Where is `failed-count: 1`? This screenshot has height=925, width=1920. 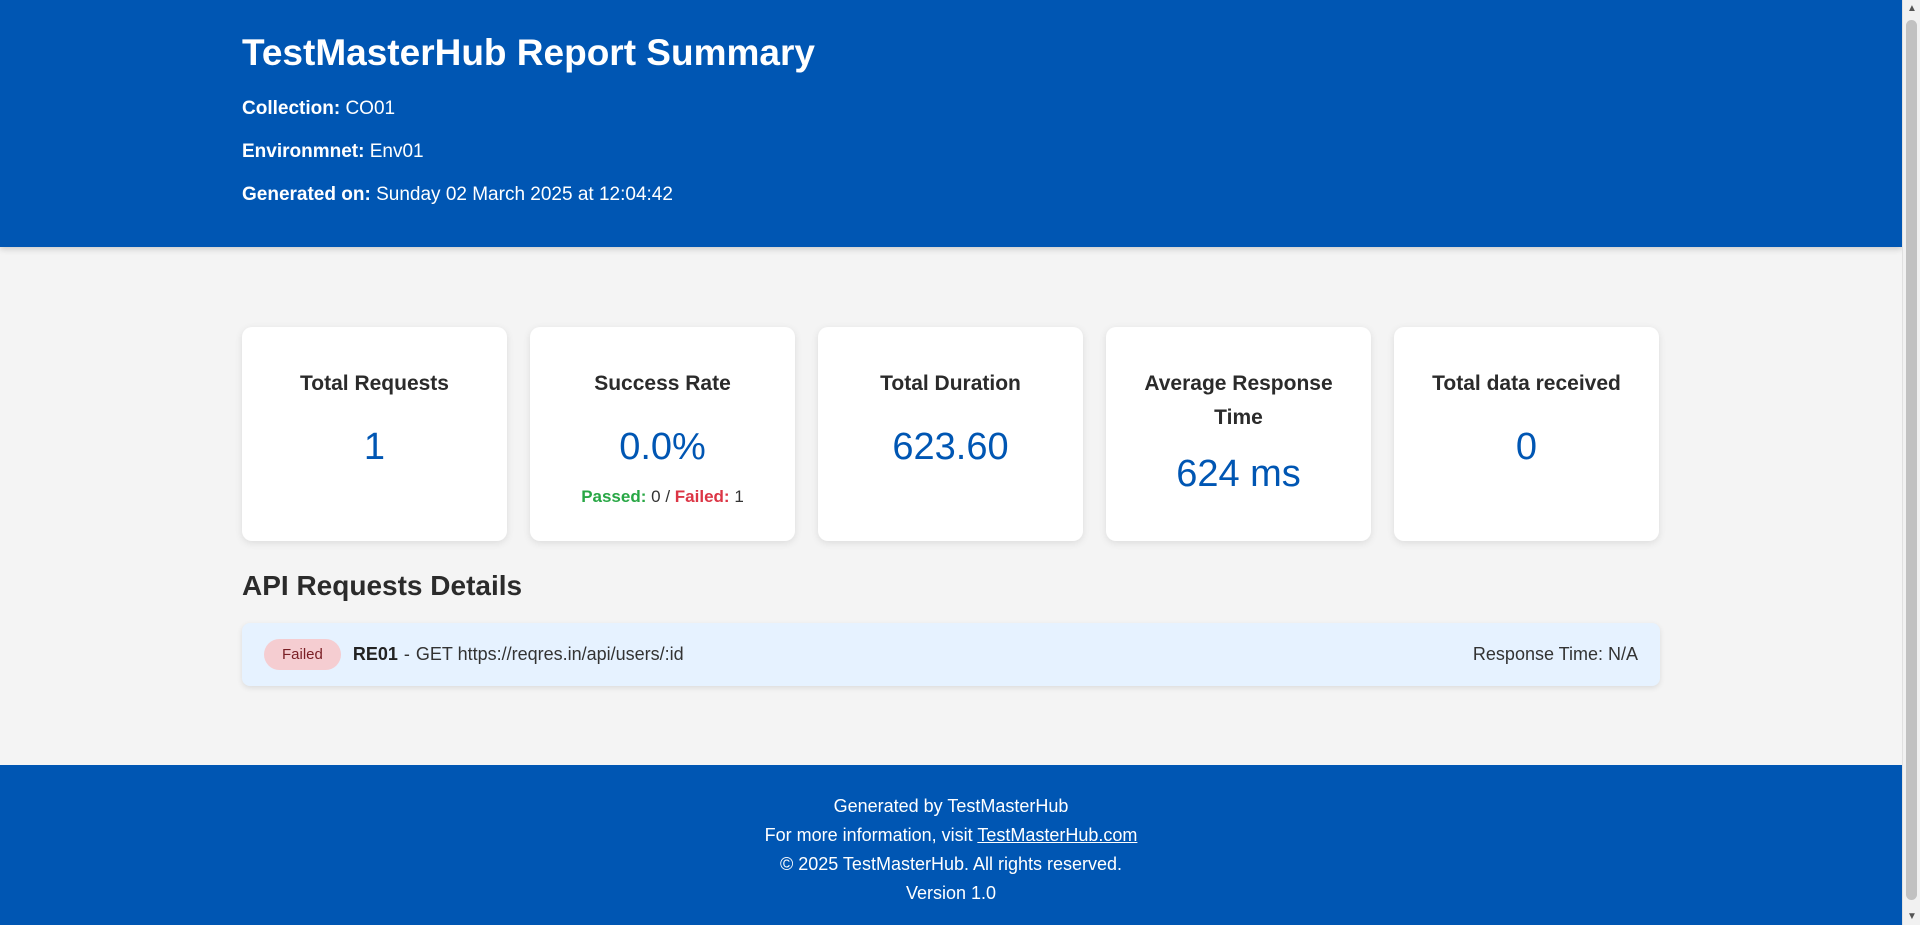 failed-count: 1 is located at coordinates (739, 496).